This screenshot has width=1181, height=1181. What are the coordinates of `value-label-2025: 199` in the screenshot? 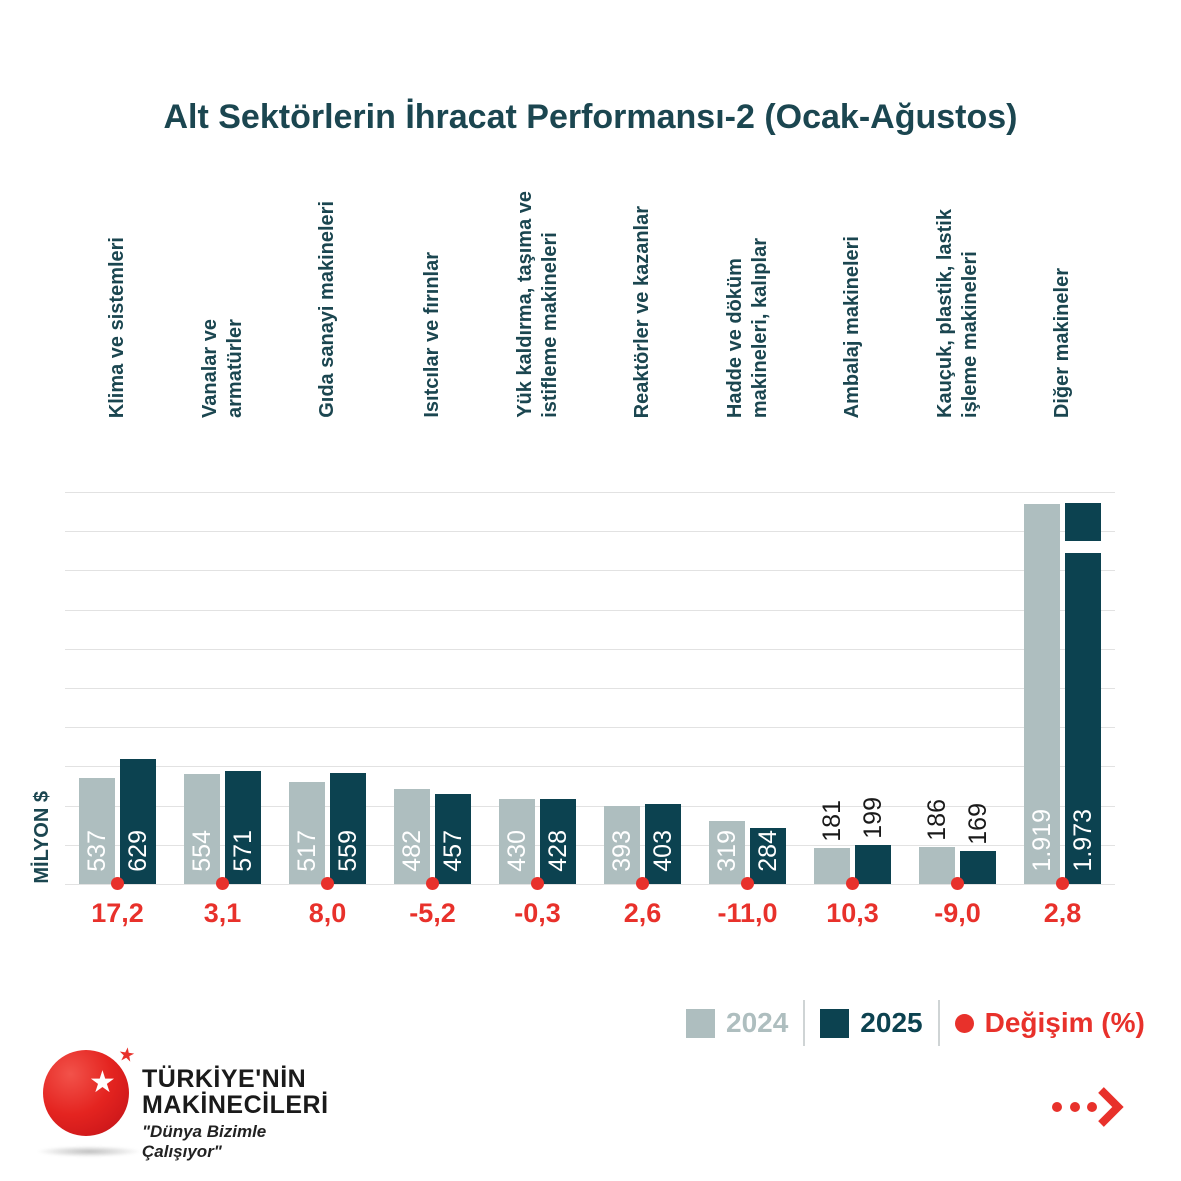 It's located at (873, 818).